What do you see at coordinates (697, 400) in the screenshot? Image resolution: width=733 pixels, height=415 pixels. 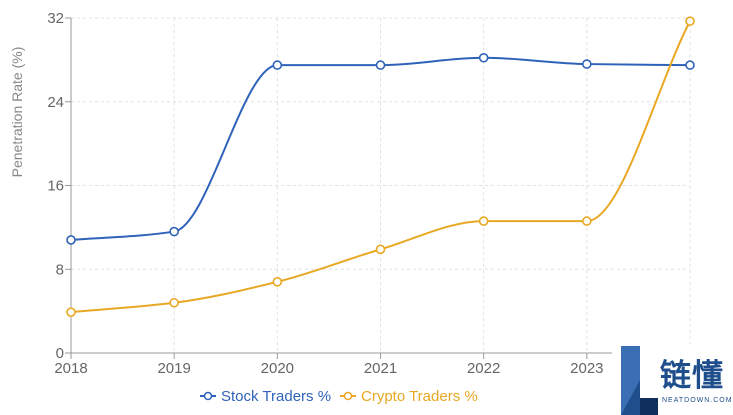 I see `watermark-site: NEATDOWN.COM` at bounding box center [697, 400].